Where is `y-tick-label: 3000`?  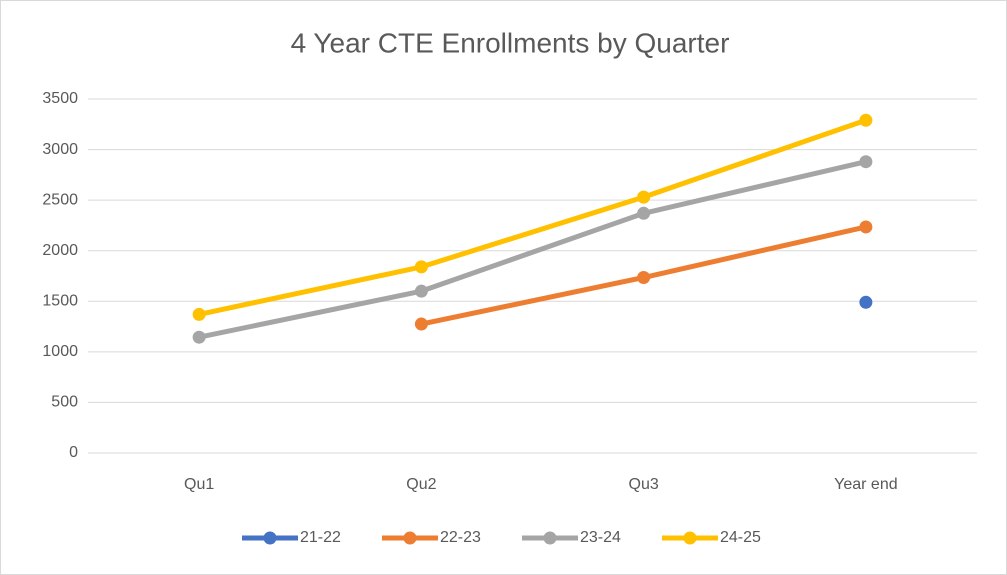 y-tick-label: 3000 is located at coordinates (60, 149).